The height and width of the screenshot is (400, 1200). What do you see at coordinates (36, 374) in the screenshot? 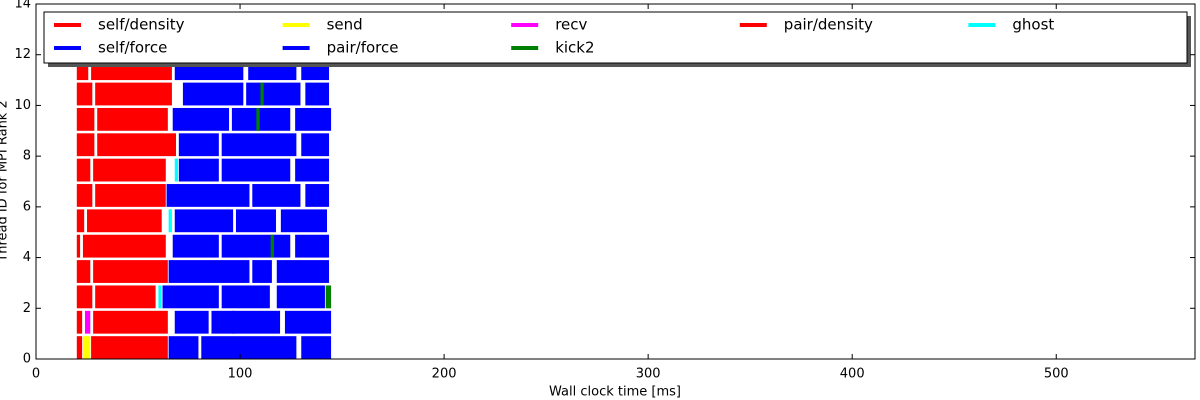
I see `x-tick-label: 0` at bounding box center [36, 374].